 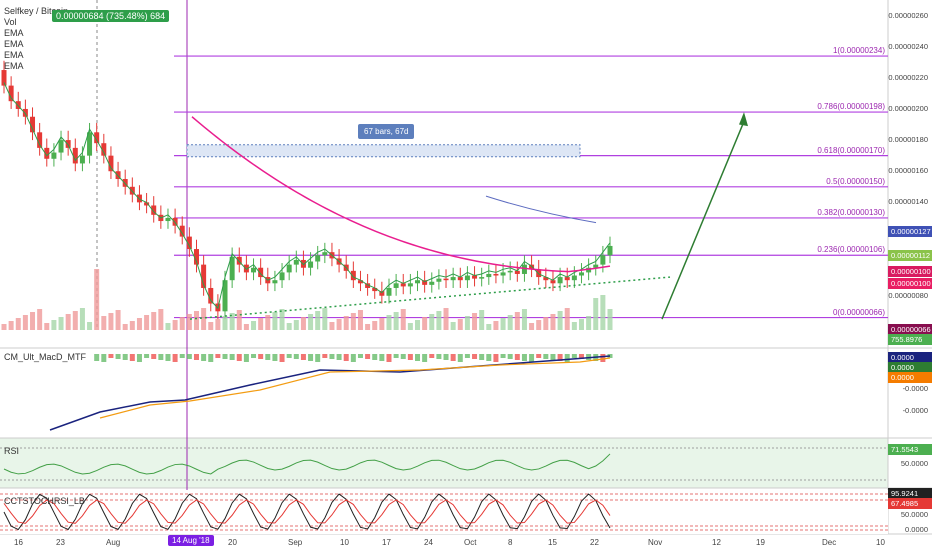 What do you see at coordinates (295, 542) in the screenshot?
I see `date-tick-4: Sep` at bounding box center [295, 542].